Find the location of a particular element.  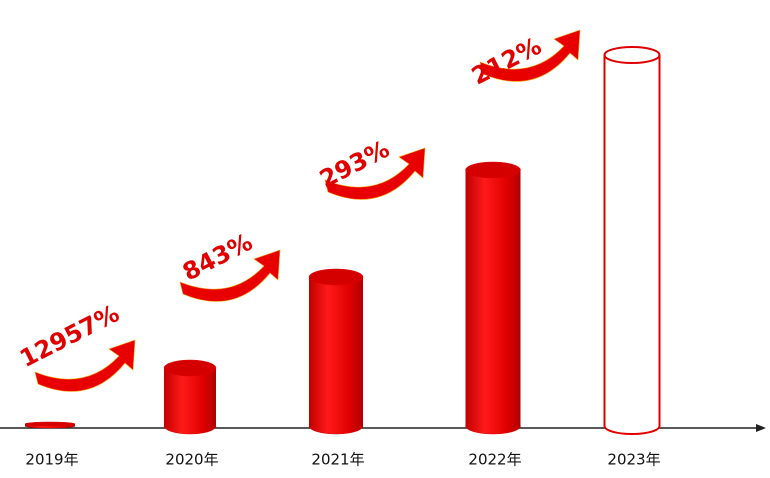

x-tick-label: 2023年 is located at coordinates (633, 460).